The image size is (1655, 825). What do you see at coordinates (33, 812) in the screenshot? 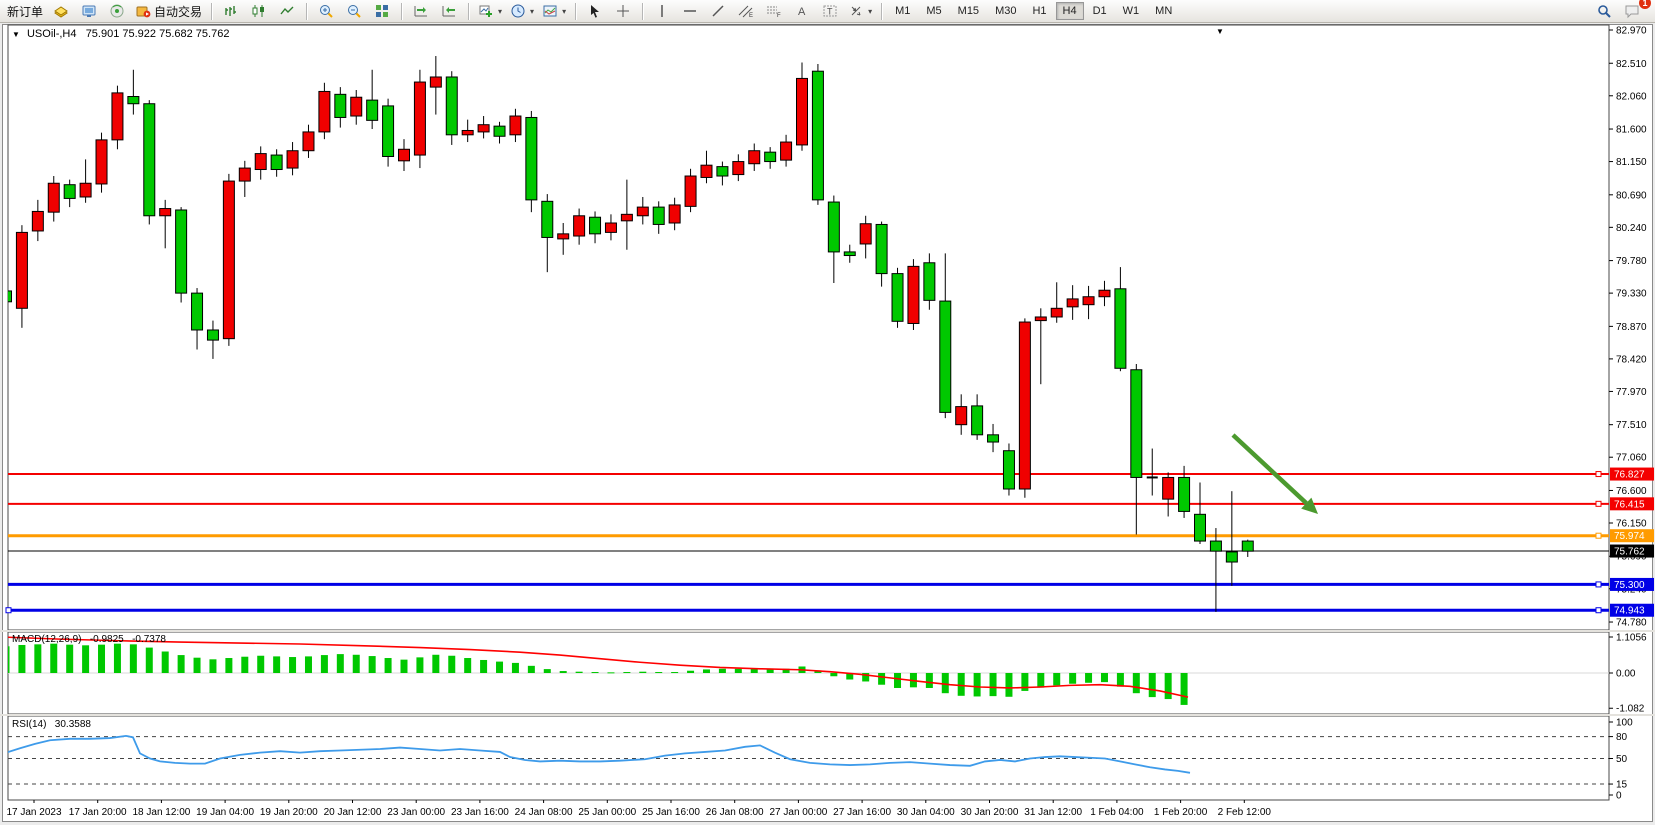
I see `svg-text: 17 Jan 2023` at bounding box center [33, 812].